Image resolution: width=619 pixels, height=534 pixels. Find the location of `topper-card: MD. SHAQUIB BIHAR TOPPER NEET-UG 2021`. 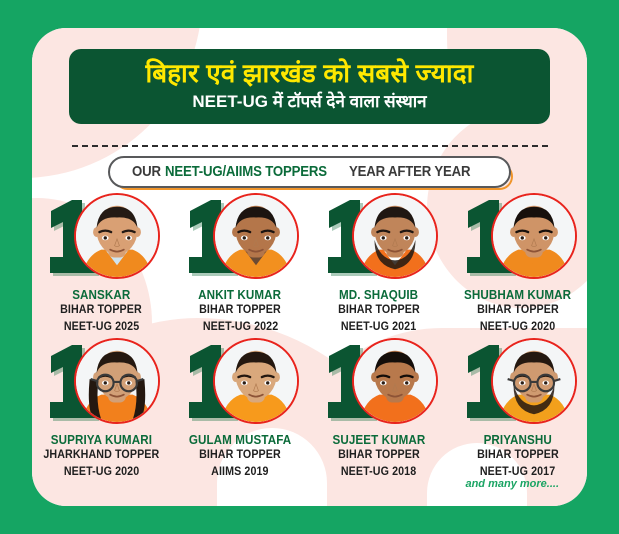

topper-card: MD. SHAQUIB BIHAR TOPPER NEET-UG 2021 is located at coordinates (379, 264).